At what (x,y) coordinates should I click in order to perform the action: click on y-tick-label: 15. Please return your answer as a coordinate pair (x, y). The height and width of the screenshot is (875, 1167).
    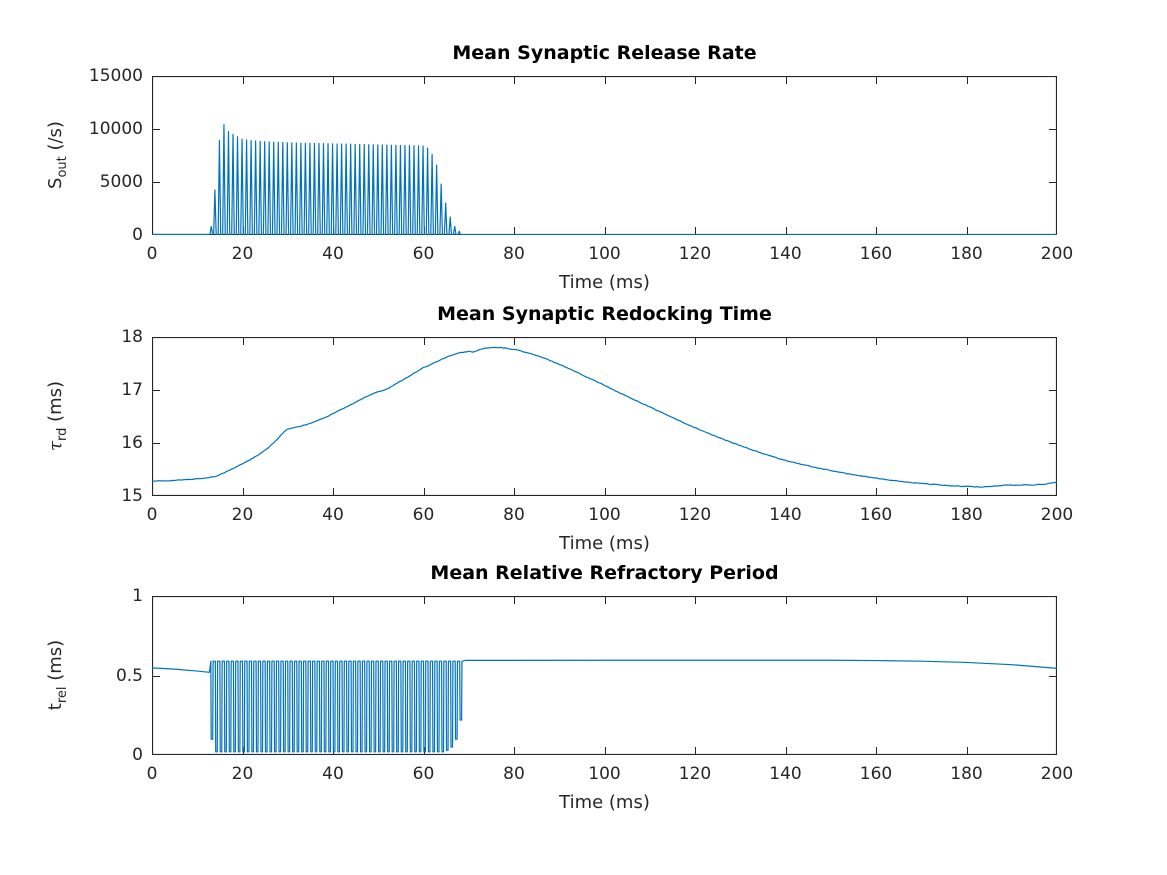
    Looking at the image, I should click on (132, 496).